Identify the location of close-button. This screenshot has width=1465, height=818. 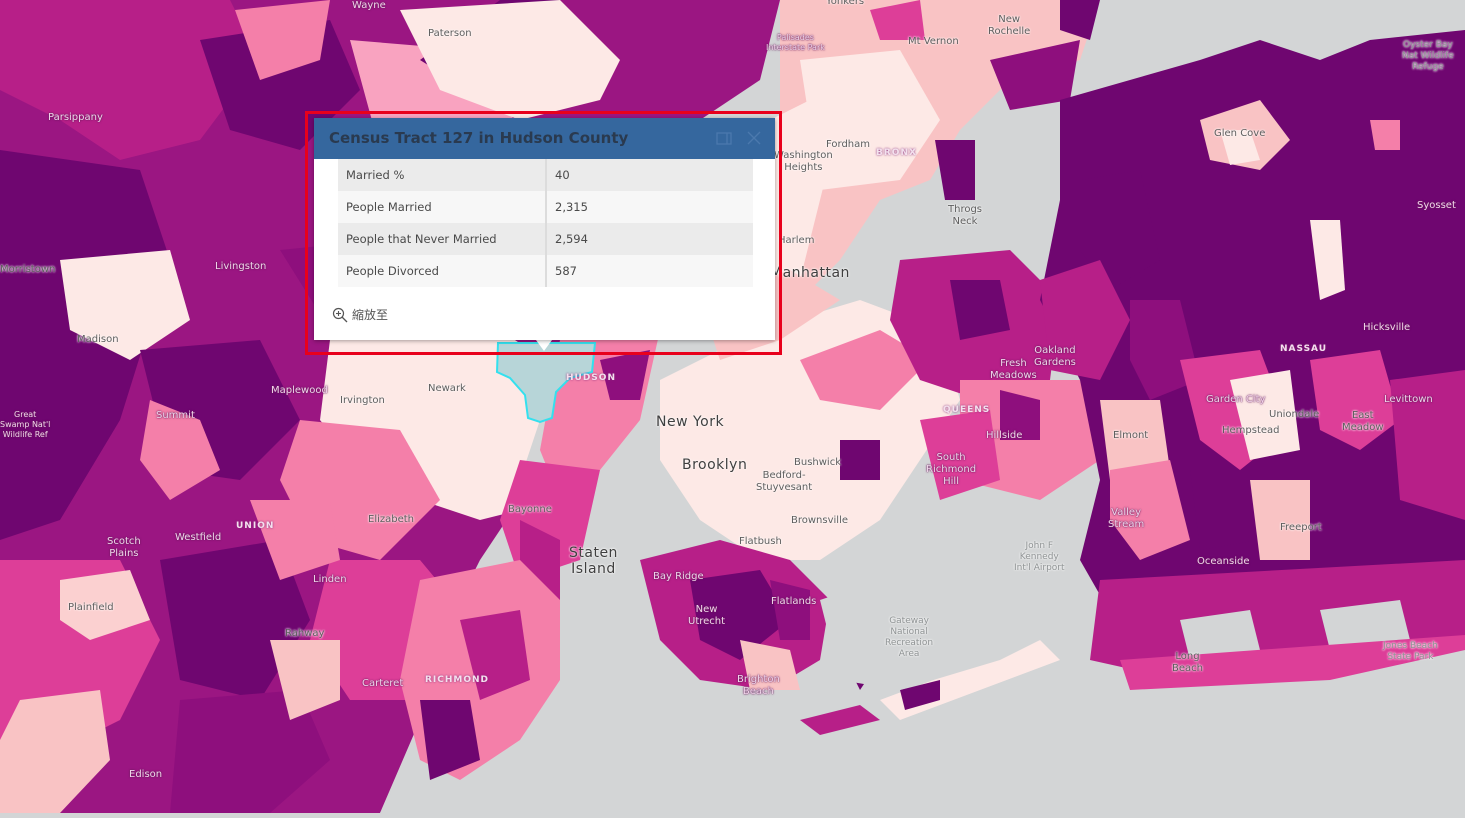
(754, 138).